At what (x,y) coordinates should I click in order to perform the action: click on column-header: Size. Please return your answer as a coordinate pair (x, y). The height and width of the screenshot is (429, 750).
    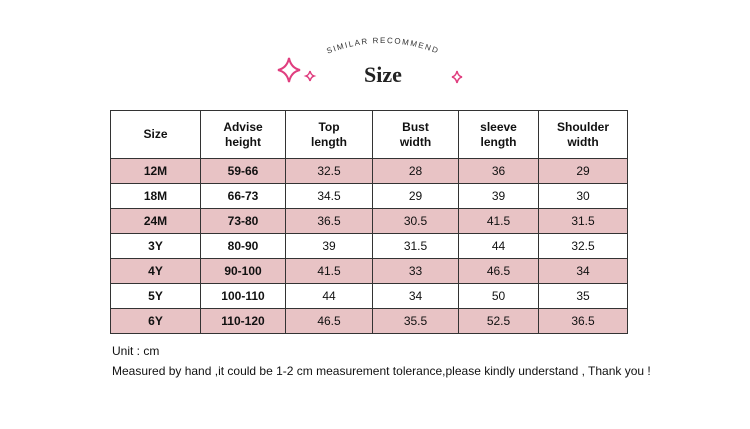
    Looking at the image, I should click on (155, 134).